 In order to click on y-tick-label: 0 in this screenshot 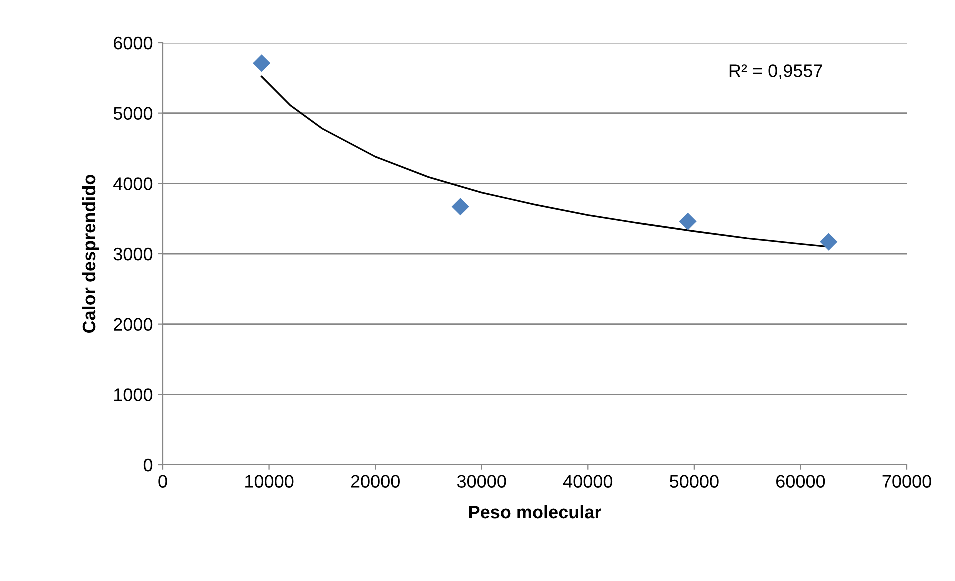, I will do `click(148, 465)`.